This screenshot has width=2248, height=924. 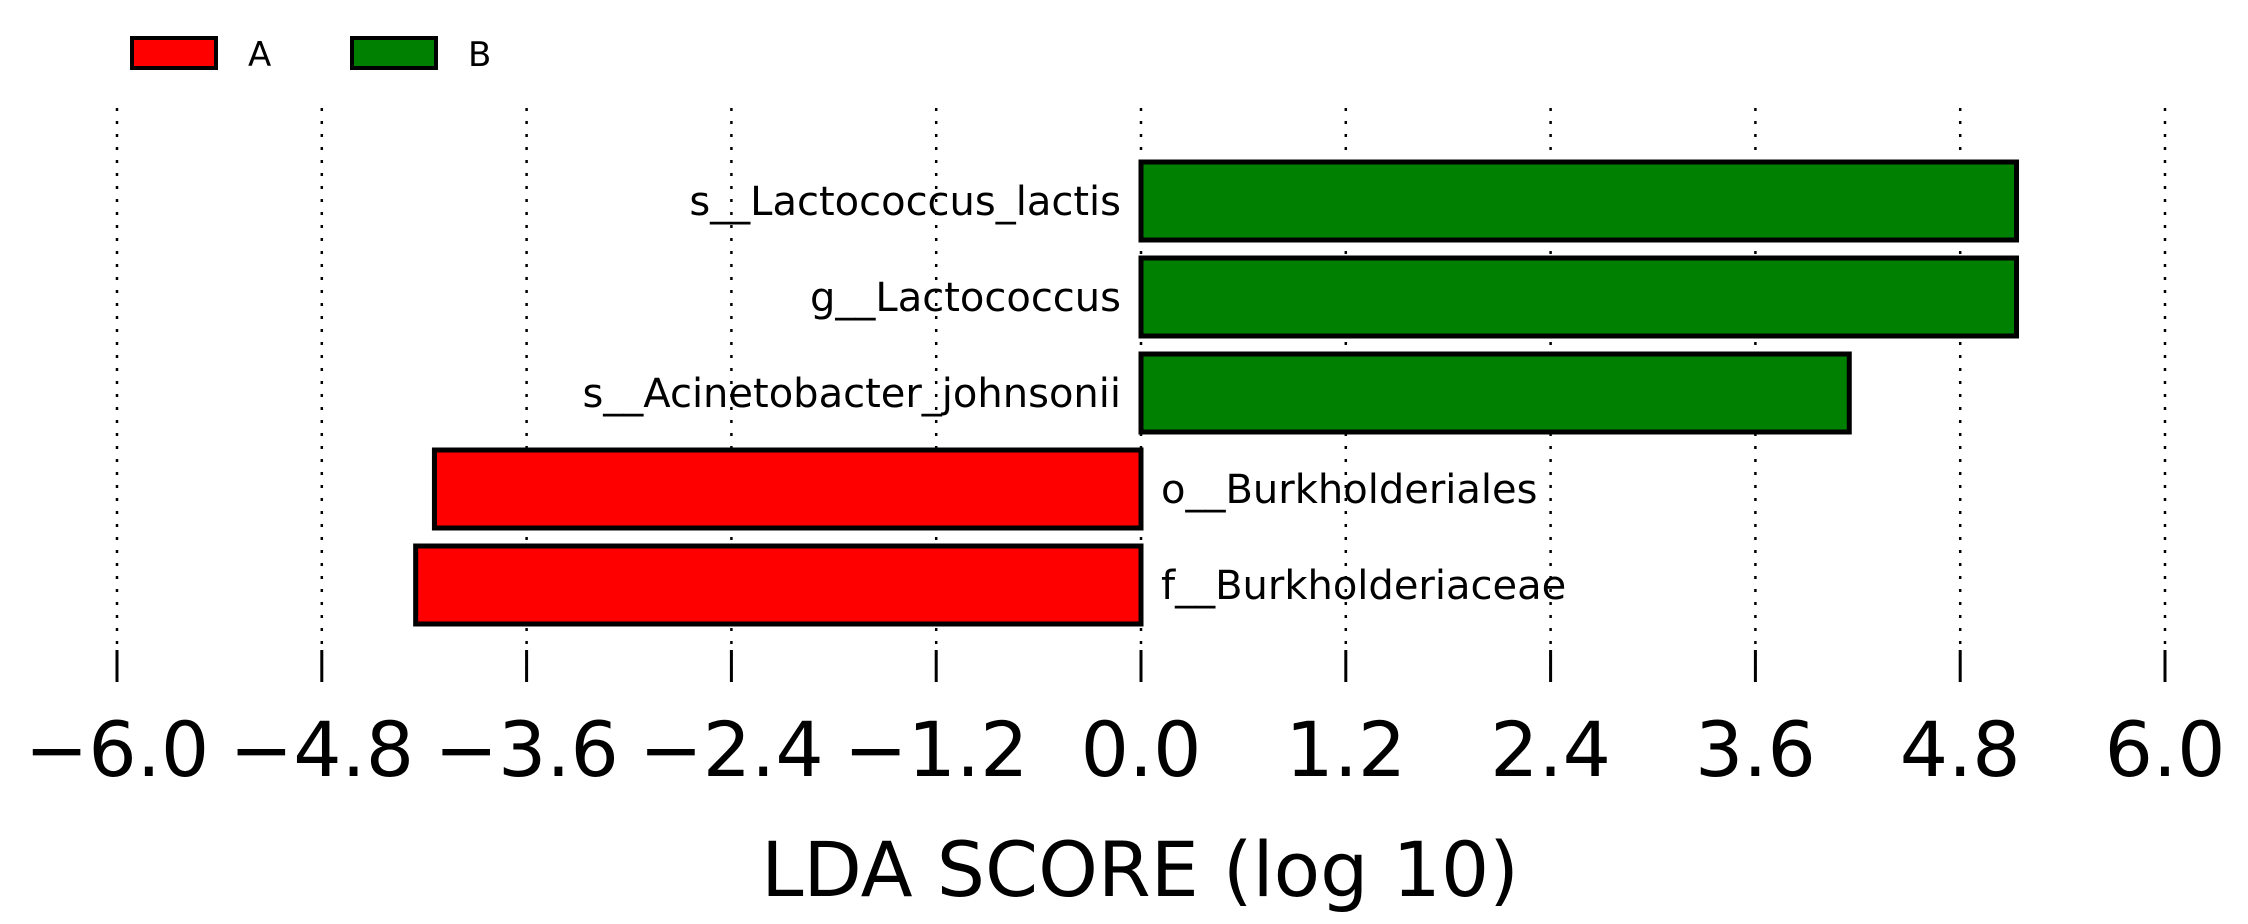 I want to click on x-tick-labels-group: −6.0 −4.8 −3.6 −2.4 −1.2 0.0 1.2 2.4 3.6 4.8 6.0, so click(x=1125, y=749).